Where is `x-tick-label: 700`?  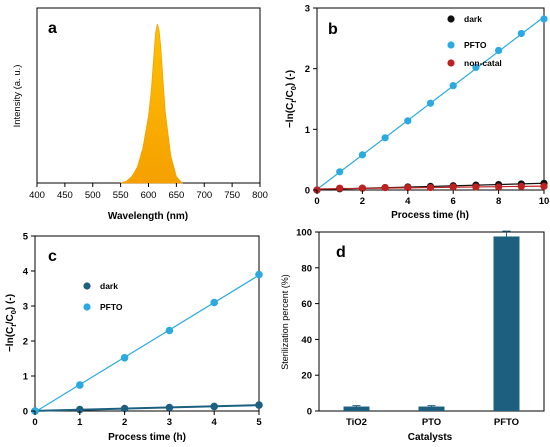
x-tick-label: 700 is located at coordinates (204, 195).